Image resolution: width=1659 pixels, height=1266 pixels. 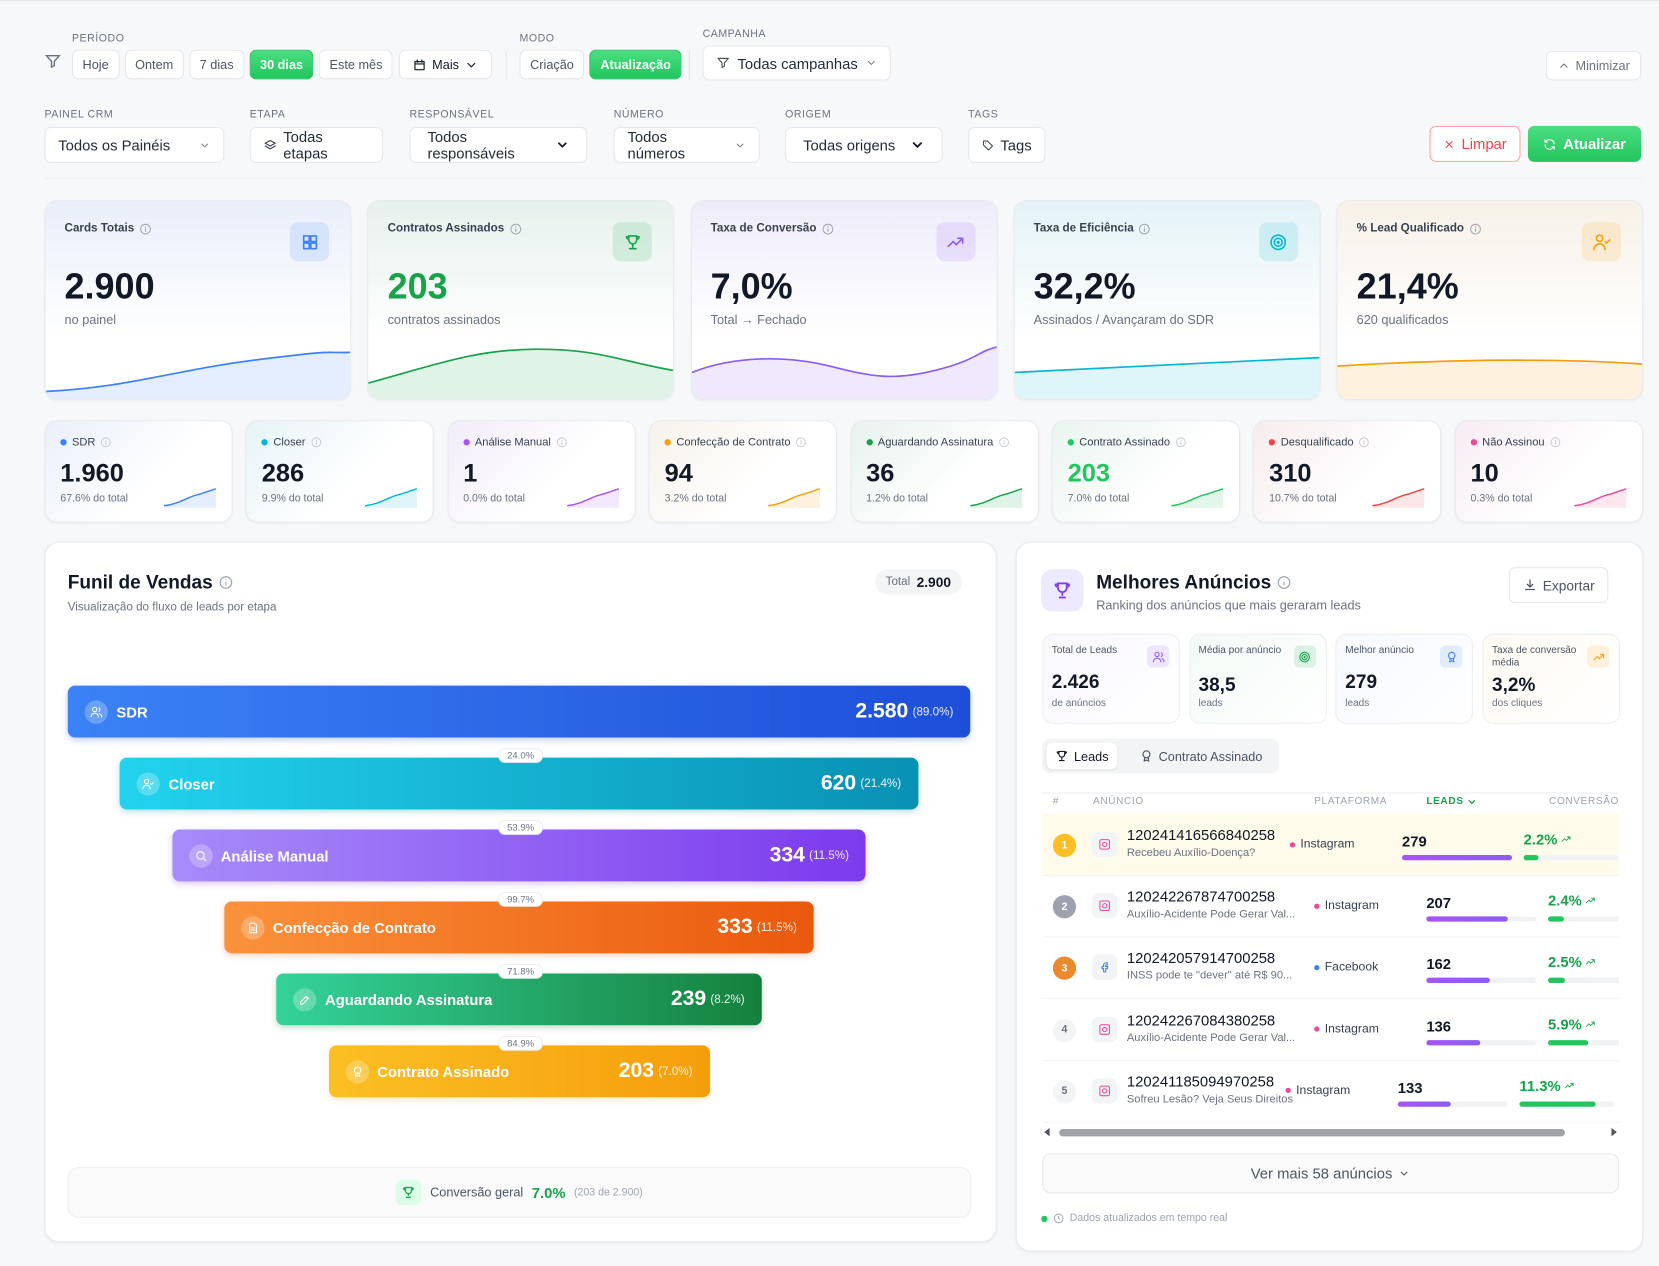 I want to click on platform-name: Instagram, so click(x=1327, y=844).